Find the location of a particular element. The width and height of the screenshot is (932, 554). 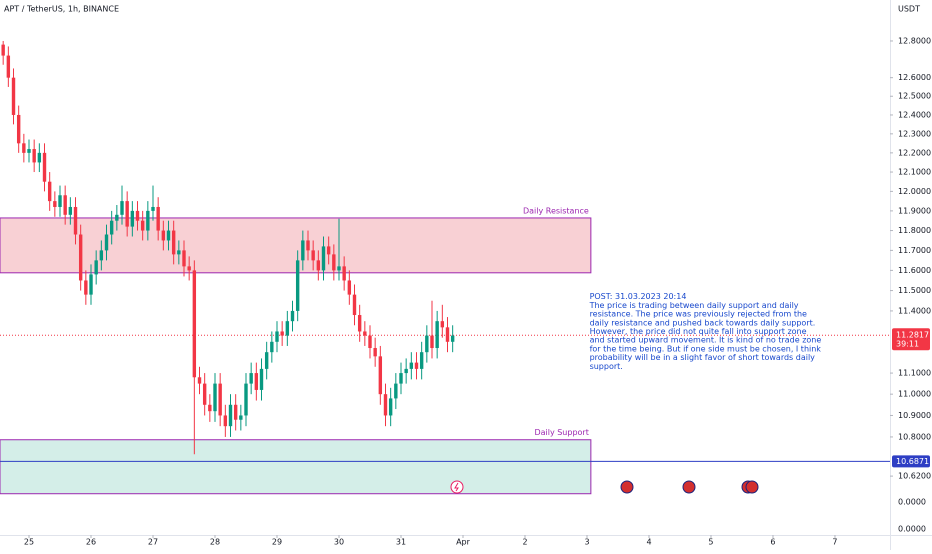

y-tick-label: 11.5000 is located at coordinates (914, 290).